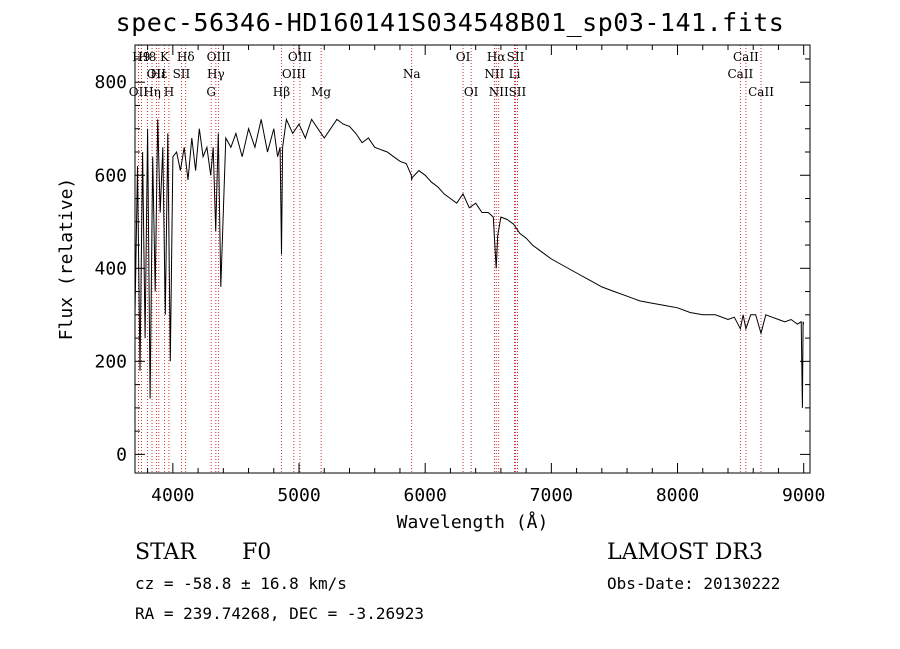 The height and width of the screenshot is (649, 900). Describe the element at coordinates (110, 175) in the screenshot. I see `y-tick-label: 600` at that location.